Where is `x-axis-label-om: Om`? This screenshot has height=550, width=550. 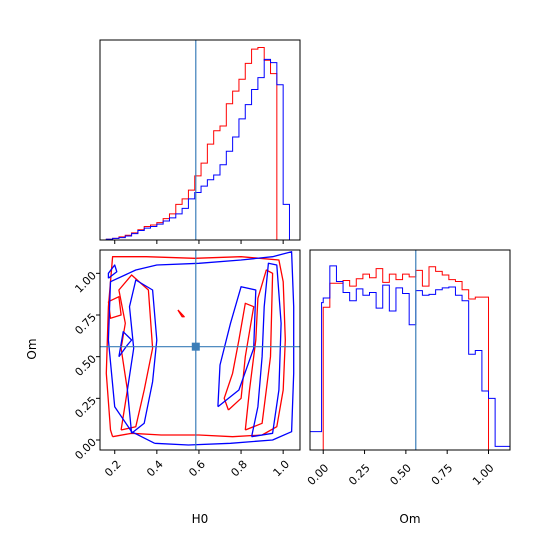
x-axis-label-om: Om is located at coordinates (409, 519).